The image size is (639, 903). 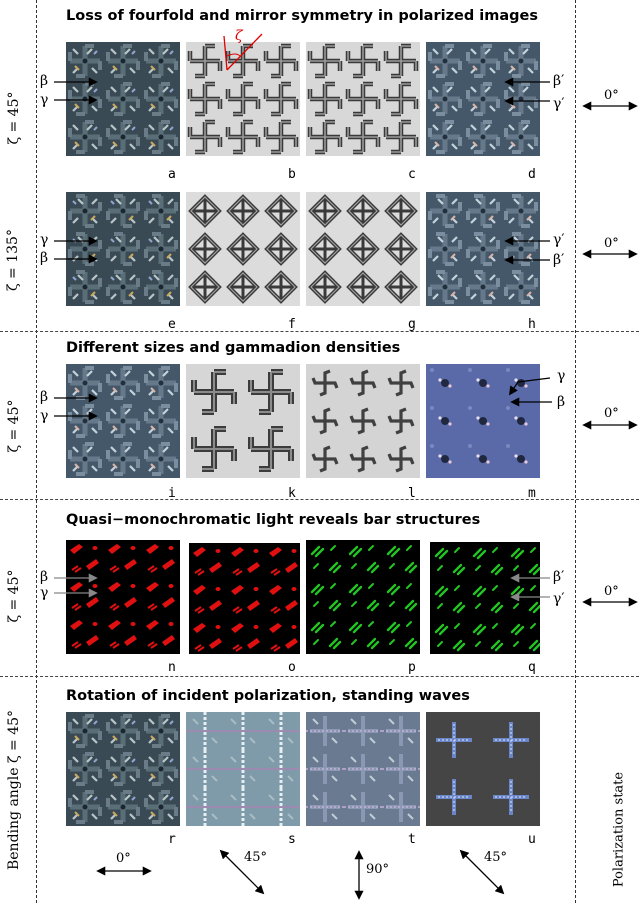 I want to click on beta-label-row3-right: β, so click(x=561, y=402).